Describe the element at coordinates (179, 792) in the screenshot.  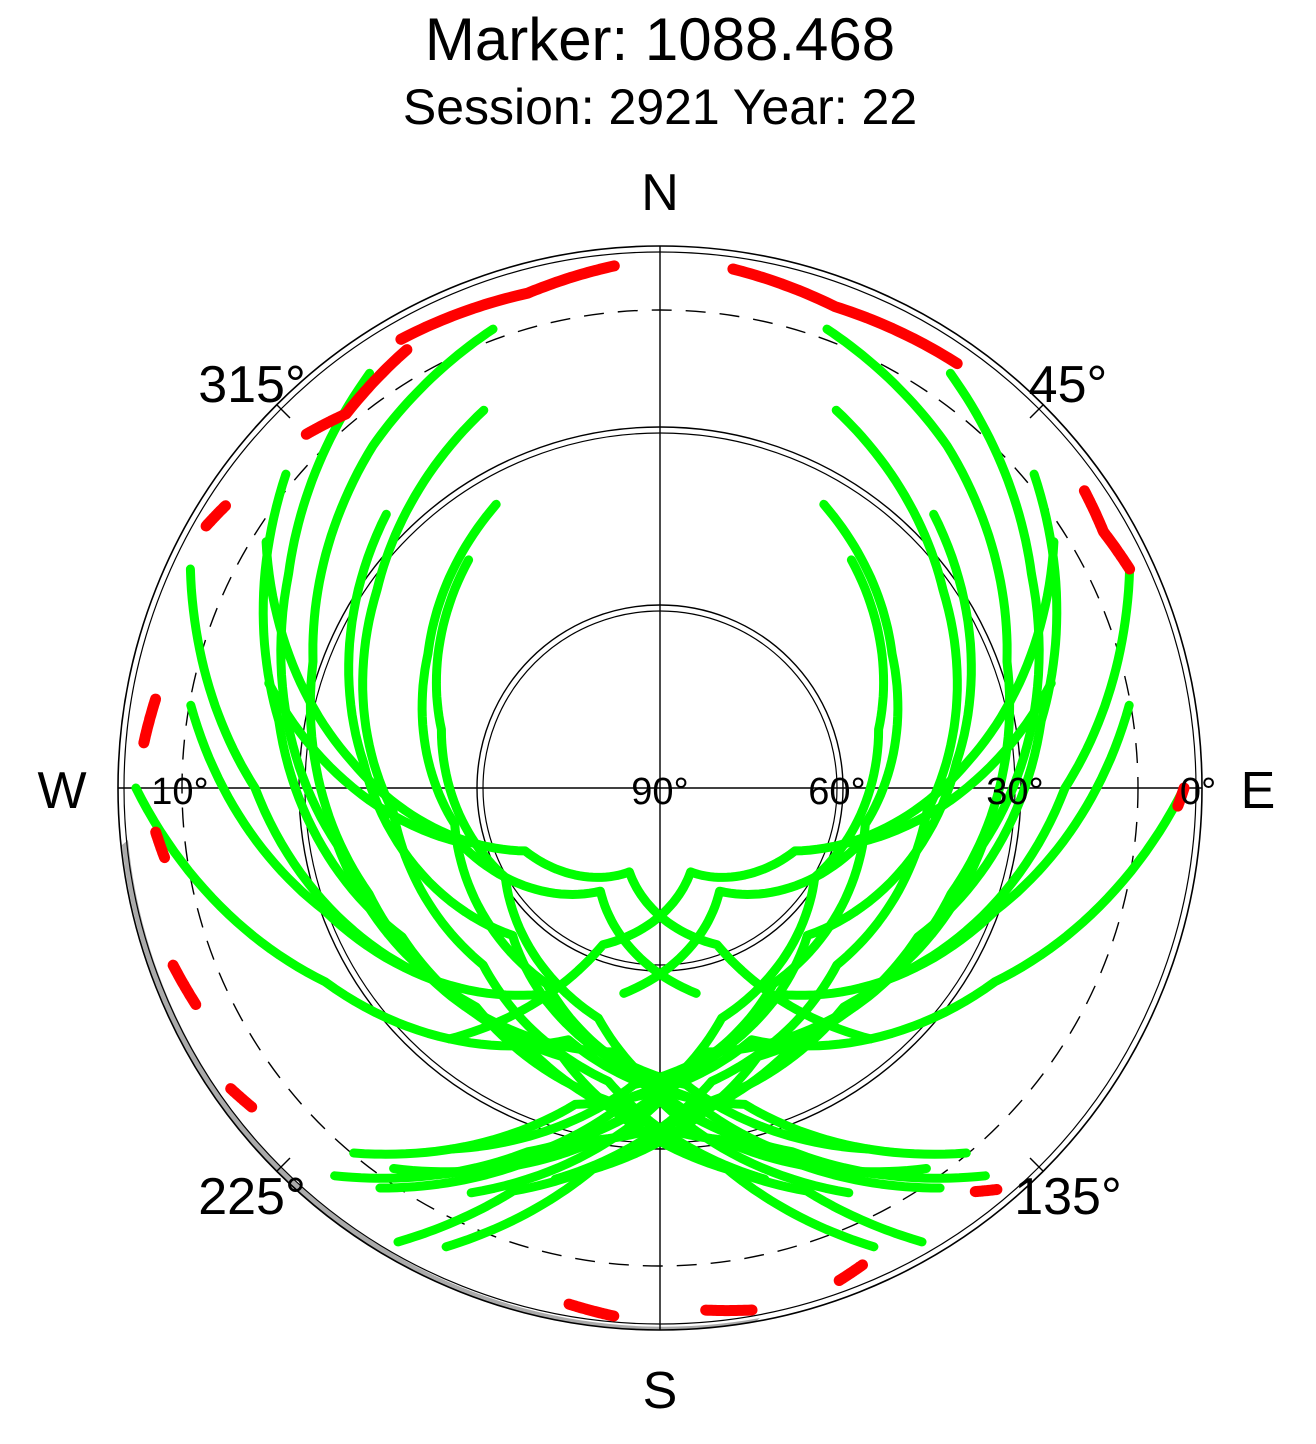
I see `elevation-label-10: 10°` at that location.